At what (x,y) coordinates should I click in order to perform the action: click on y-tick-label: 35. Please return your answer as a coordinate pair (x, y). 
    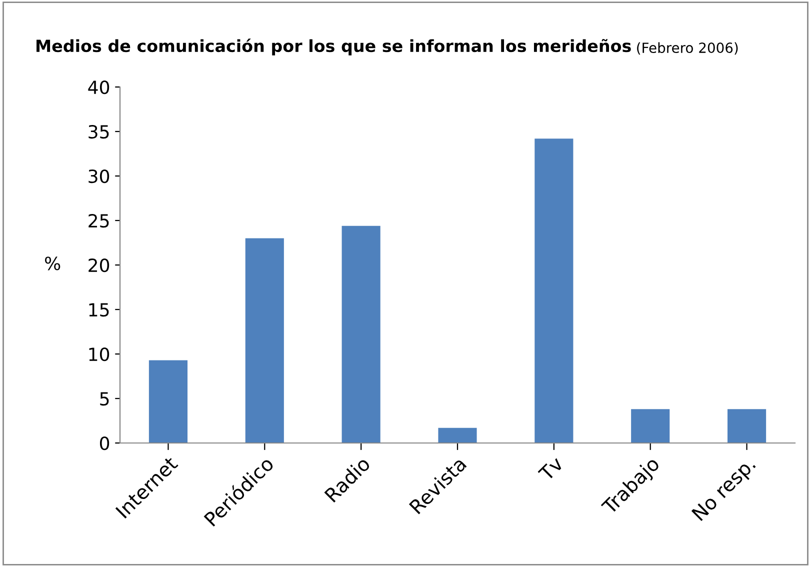
    Looking at the image, I should click on (98, 131).